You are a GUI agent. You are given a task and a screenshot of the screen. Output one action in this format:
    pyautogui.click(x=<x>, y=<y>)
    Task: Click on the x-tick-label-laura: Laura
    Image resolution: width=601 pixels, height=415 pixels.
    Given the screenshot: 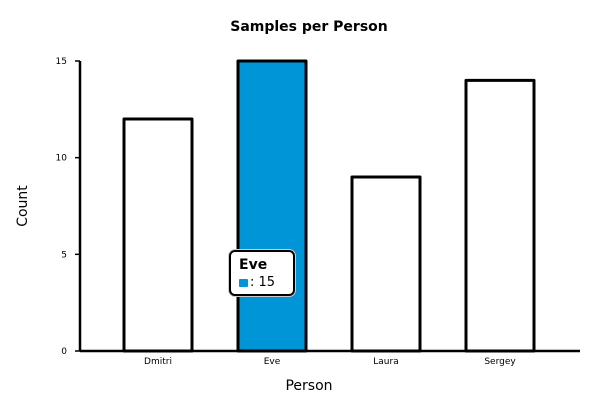 What is the action you would take?
    pyautogui.click(x=385, y=362)
    